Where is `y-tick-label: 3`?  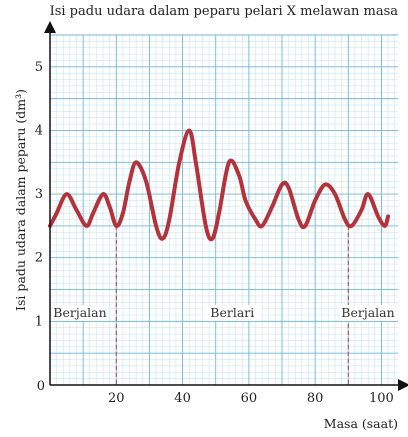 y-tick-label: 3 is located at coordinates (39, 194).